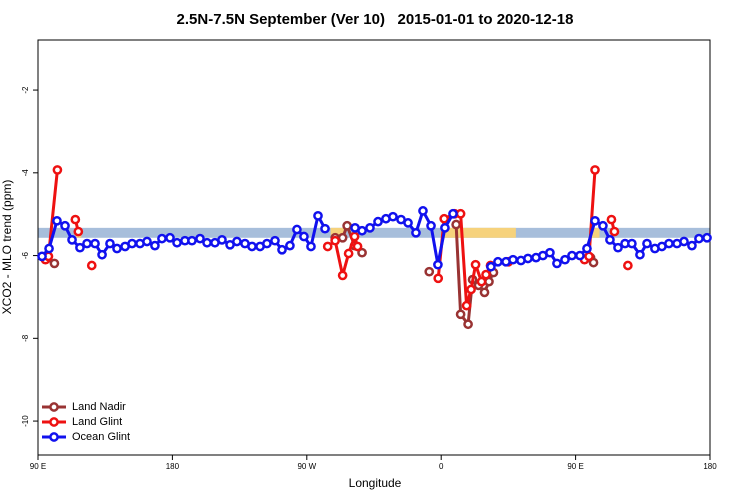 This screenshot has height=500, width=750. What do you see at coordinates (25, 421) in the screenshot?
I see `y-tick-label: -10` at bounding box center [25, 421].